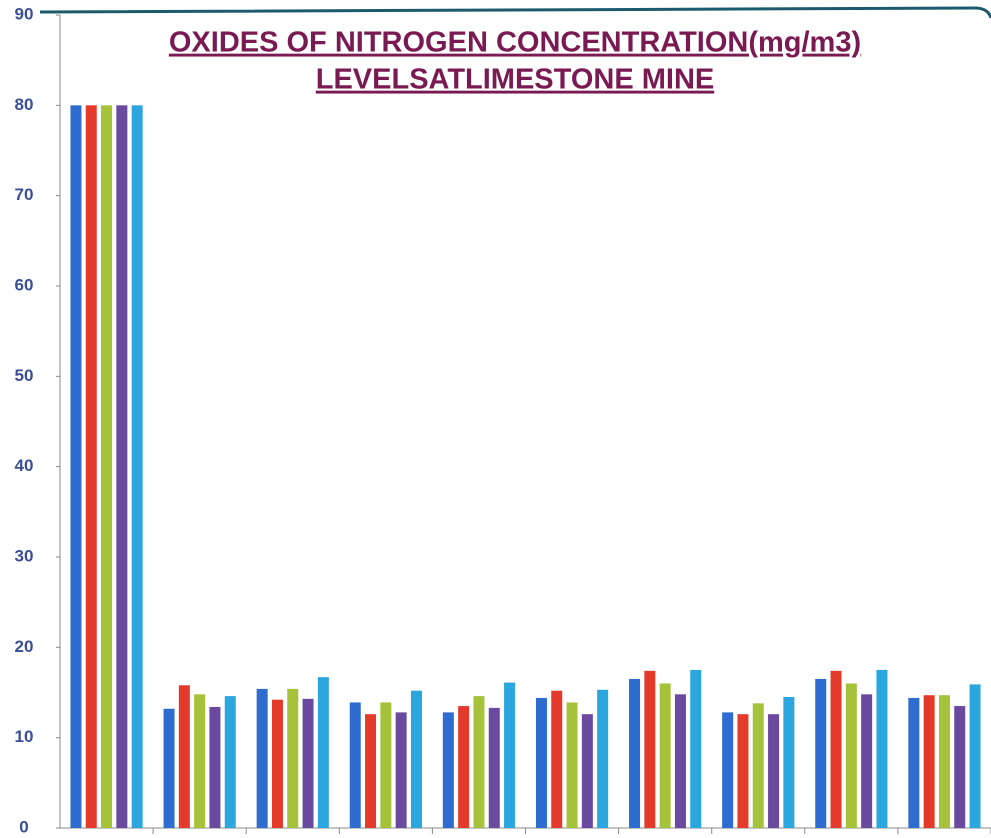 This screenshot has width=991, height=838. Describe the element at coordinates (24, 284) in the screenshot. I see `y-tick-label: 60` at that location.